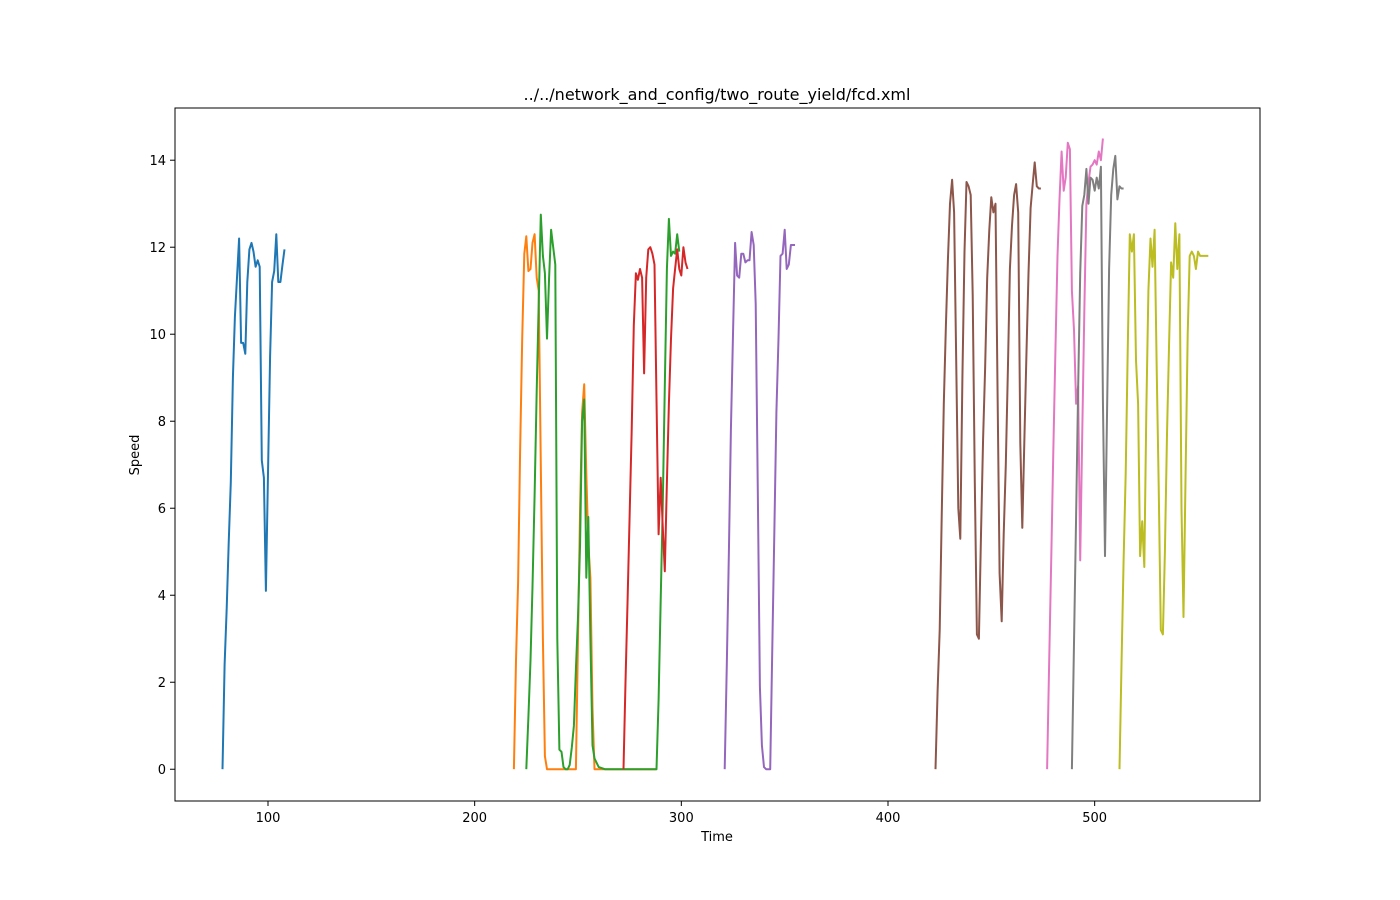 Image resolution: width=1400 pixels, height=900 pixels. Describe the element at coordinates (157, 248) in the screenshot. I see `y-tick-label: 12` at that location.